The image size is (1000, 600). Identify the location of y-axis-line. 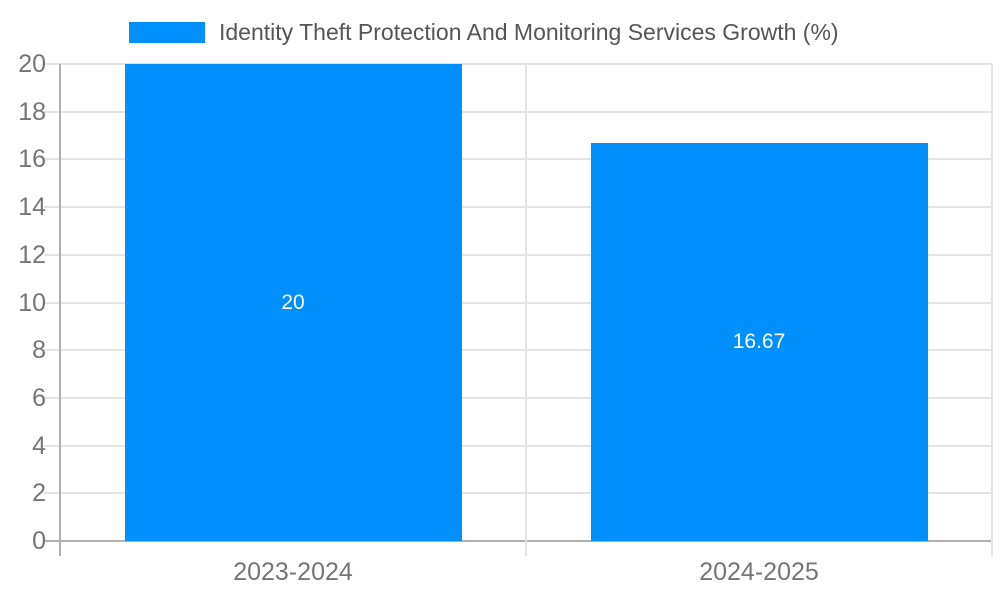
(60, 310).